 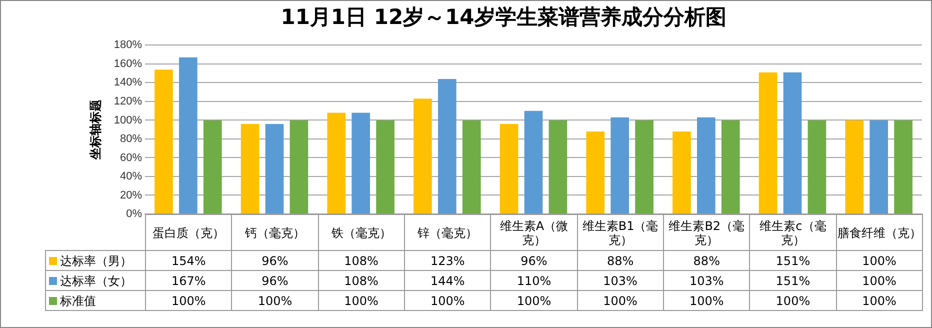 What do you see at coordinates (534, 280) in the screenshot?
I see `data-label: 110%` at bounding box center [534, 280].